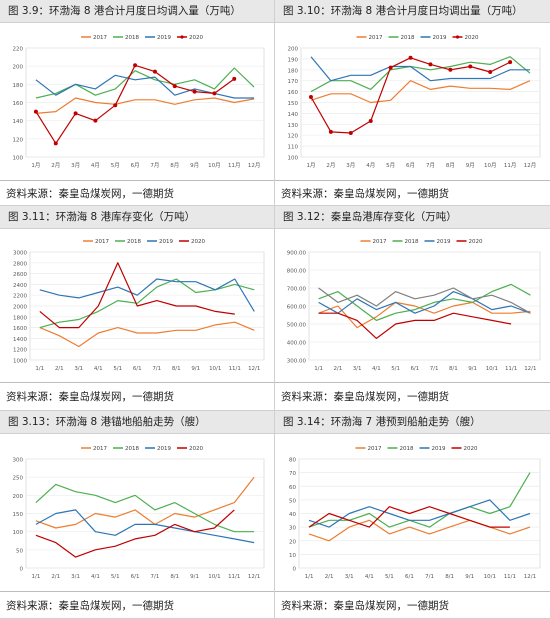 This screenshot has width=550, height=619. I want to click on y-tick-label: 2000, so click(20, 308).